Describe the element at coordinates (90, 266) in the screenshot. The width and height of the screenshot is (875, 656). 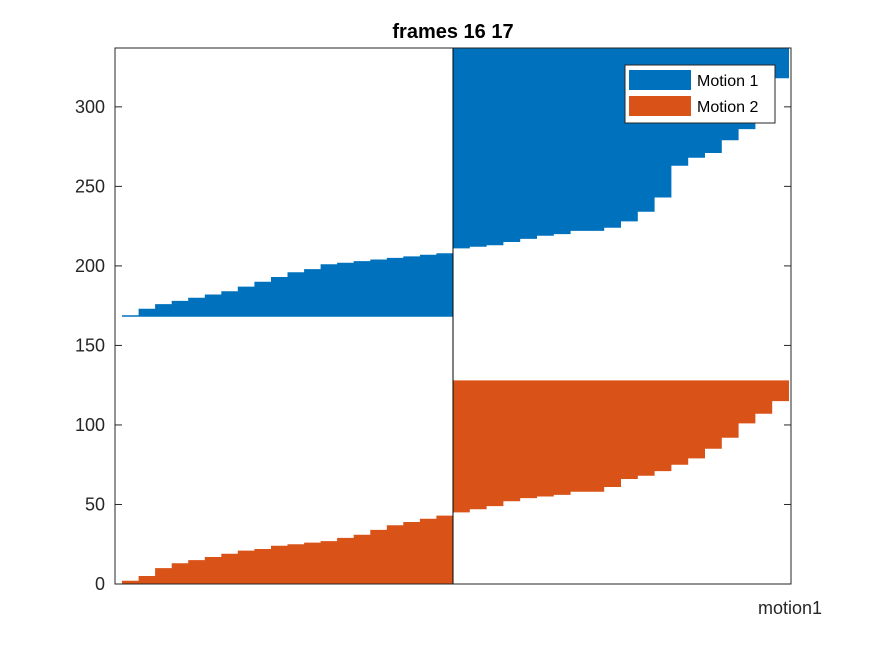
I see `y-tick-label: 200` at that location.